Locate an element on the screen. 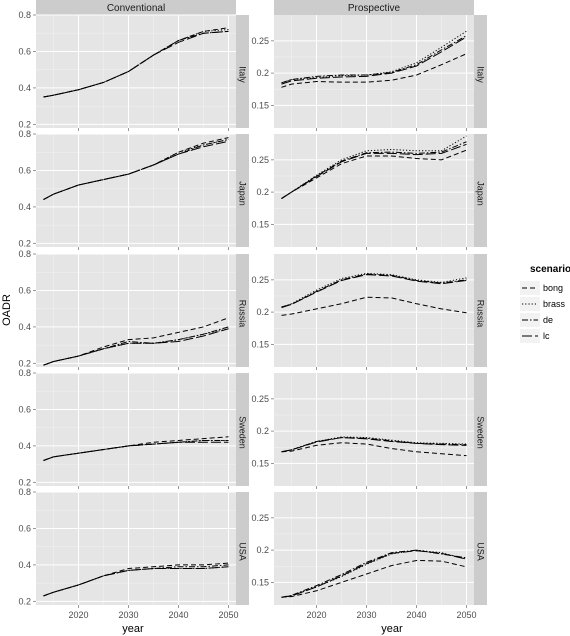  legend-label-bong: bong is located at coordinates (553, 288).